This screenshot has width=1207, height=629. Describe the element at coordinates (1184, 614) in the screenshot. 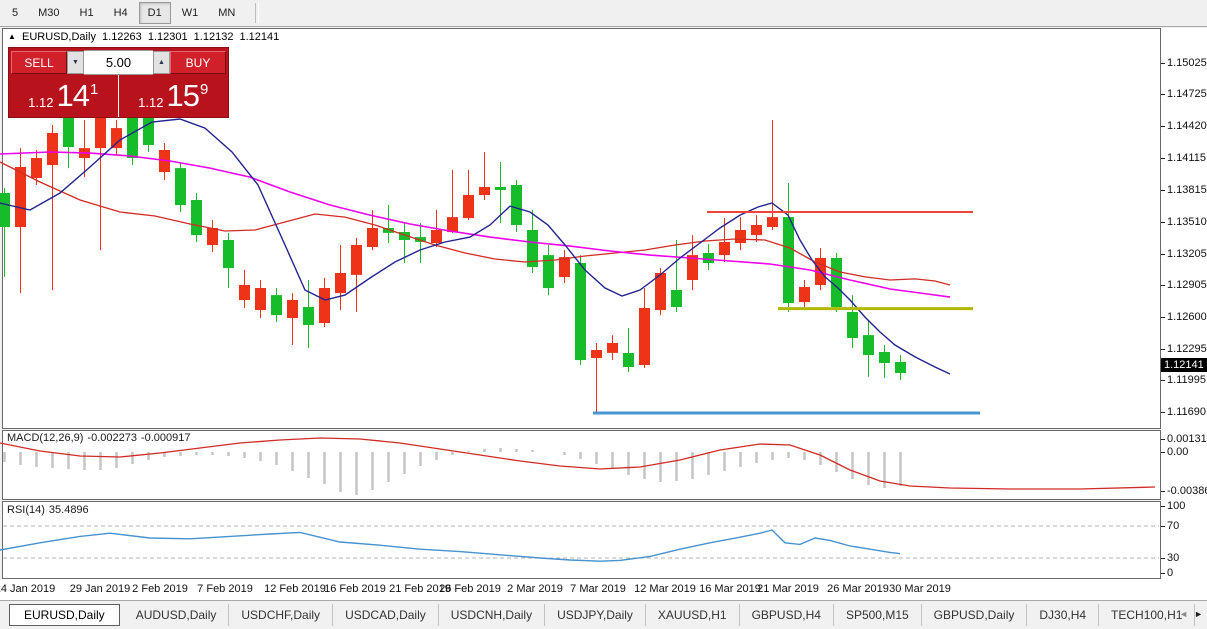

I see `tab-scroll-left-icon: ◄` at that location.